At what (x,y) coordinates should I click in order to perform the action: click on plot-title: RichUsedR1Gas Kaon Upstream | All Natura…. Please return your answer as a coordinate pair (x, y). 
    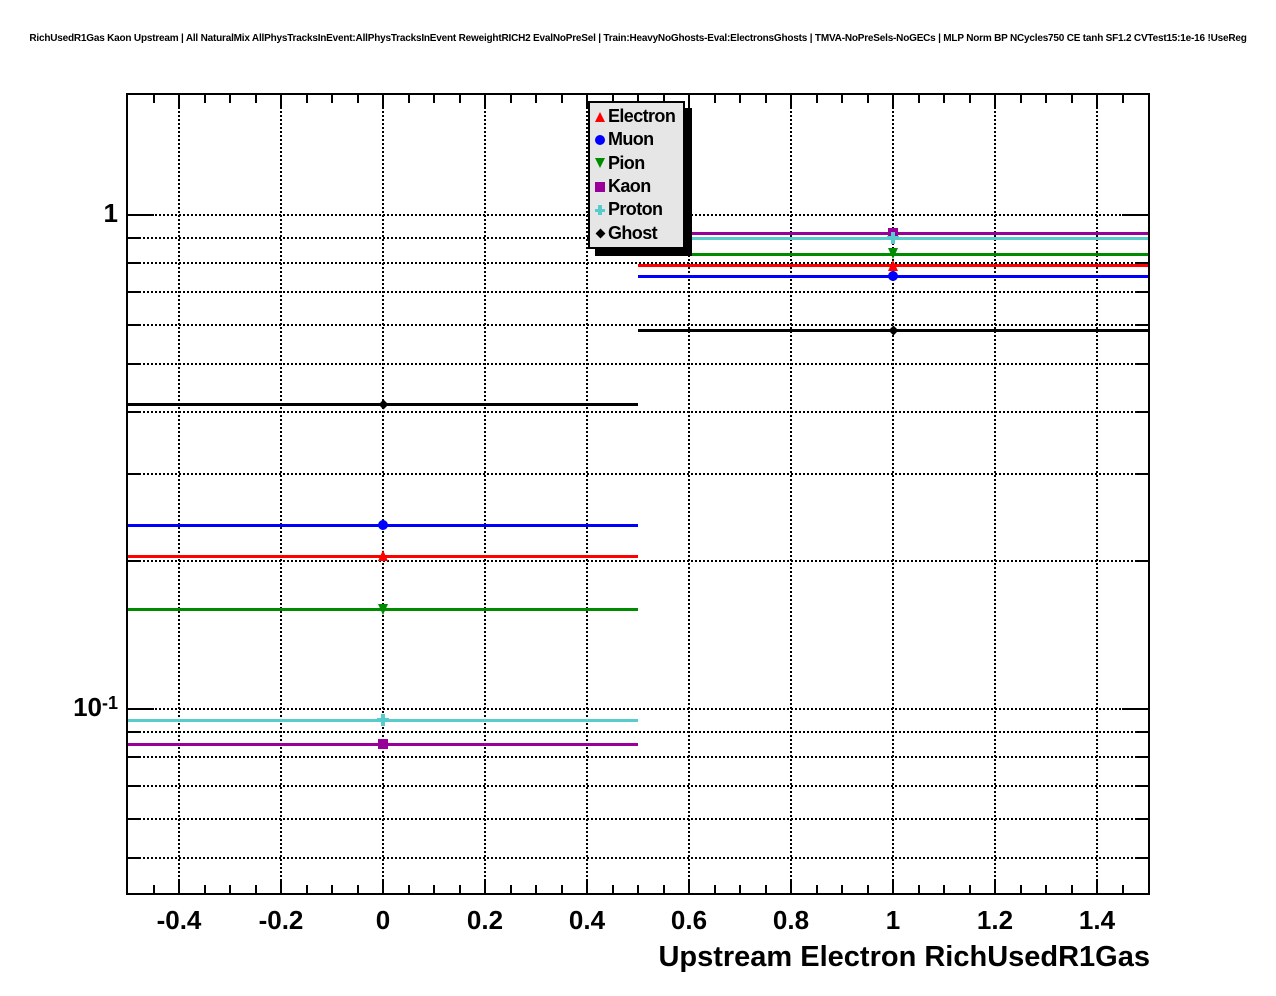
    Looking at the image, I should click on (638, 38).